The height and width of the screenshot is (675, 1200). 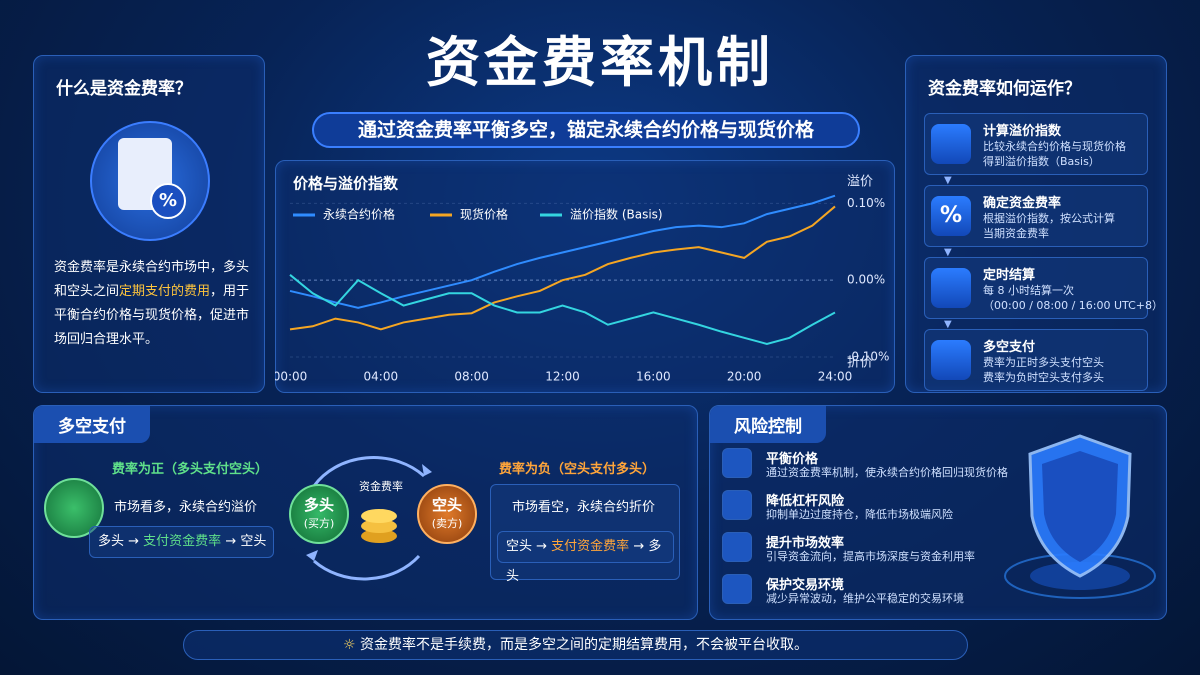 I want to click on short-node: 空头 (卖方), so click(x=447, y=514).